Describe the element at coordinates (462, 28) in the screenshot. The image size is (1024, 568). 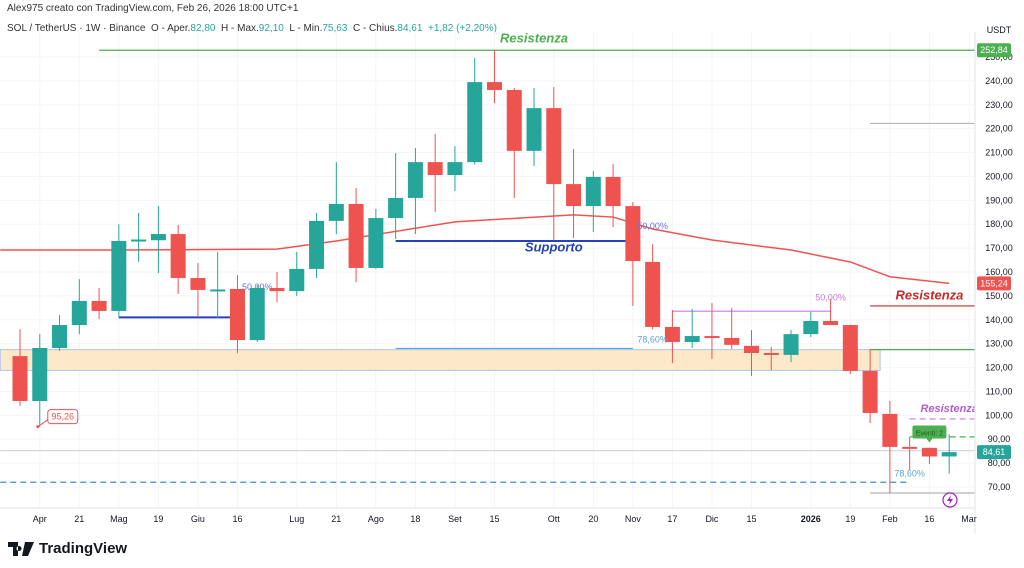
I see `change-value: +1,82 (+2,20%)` at that location.